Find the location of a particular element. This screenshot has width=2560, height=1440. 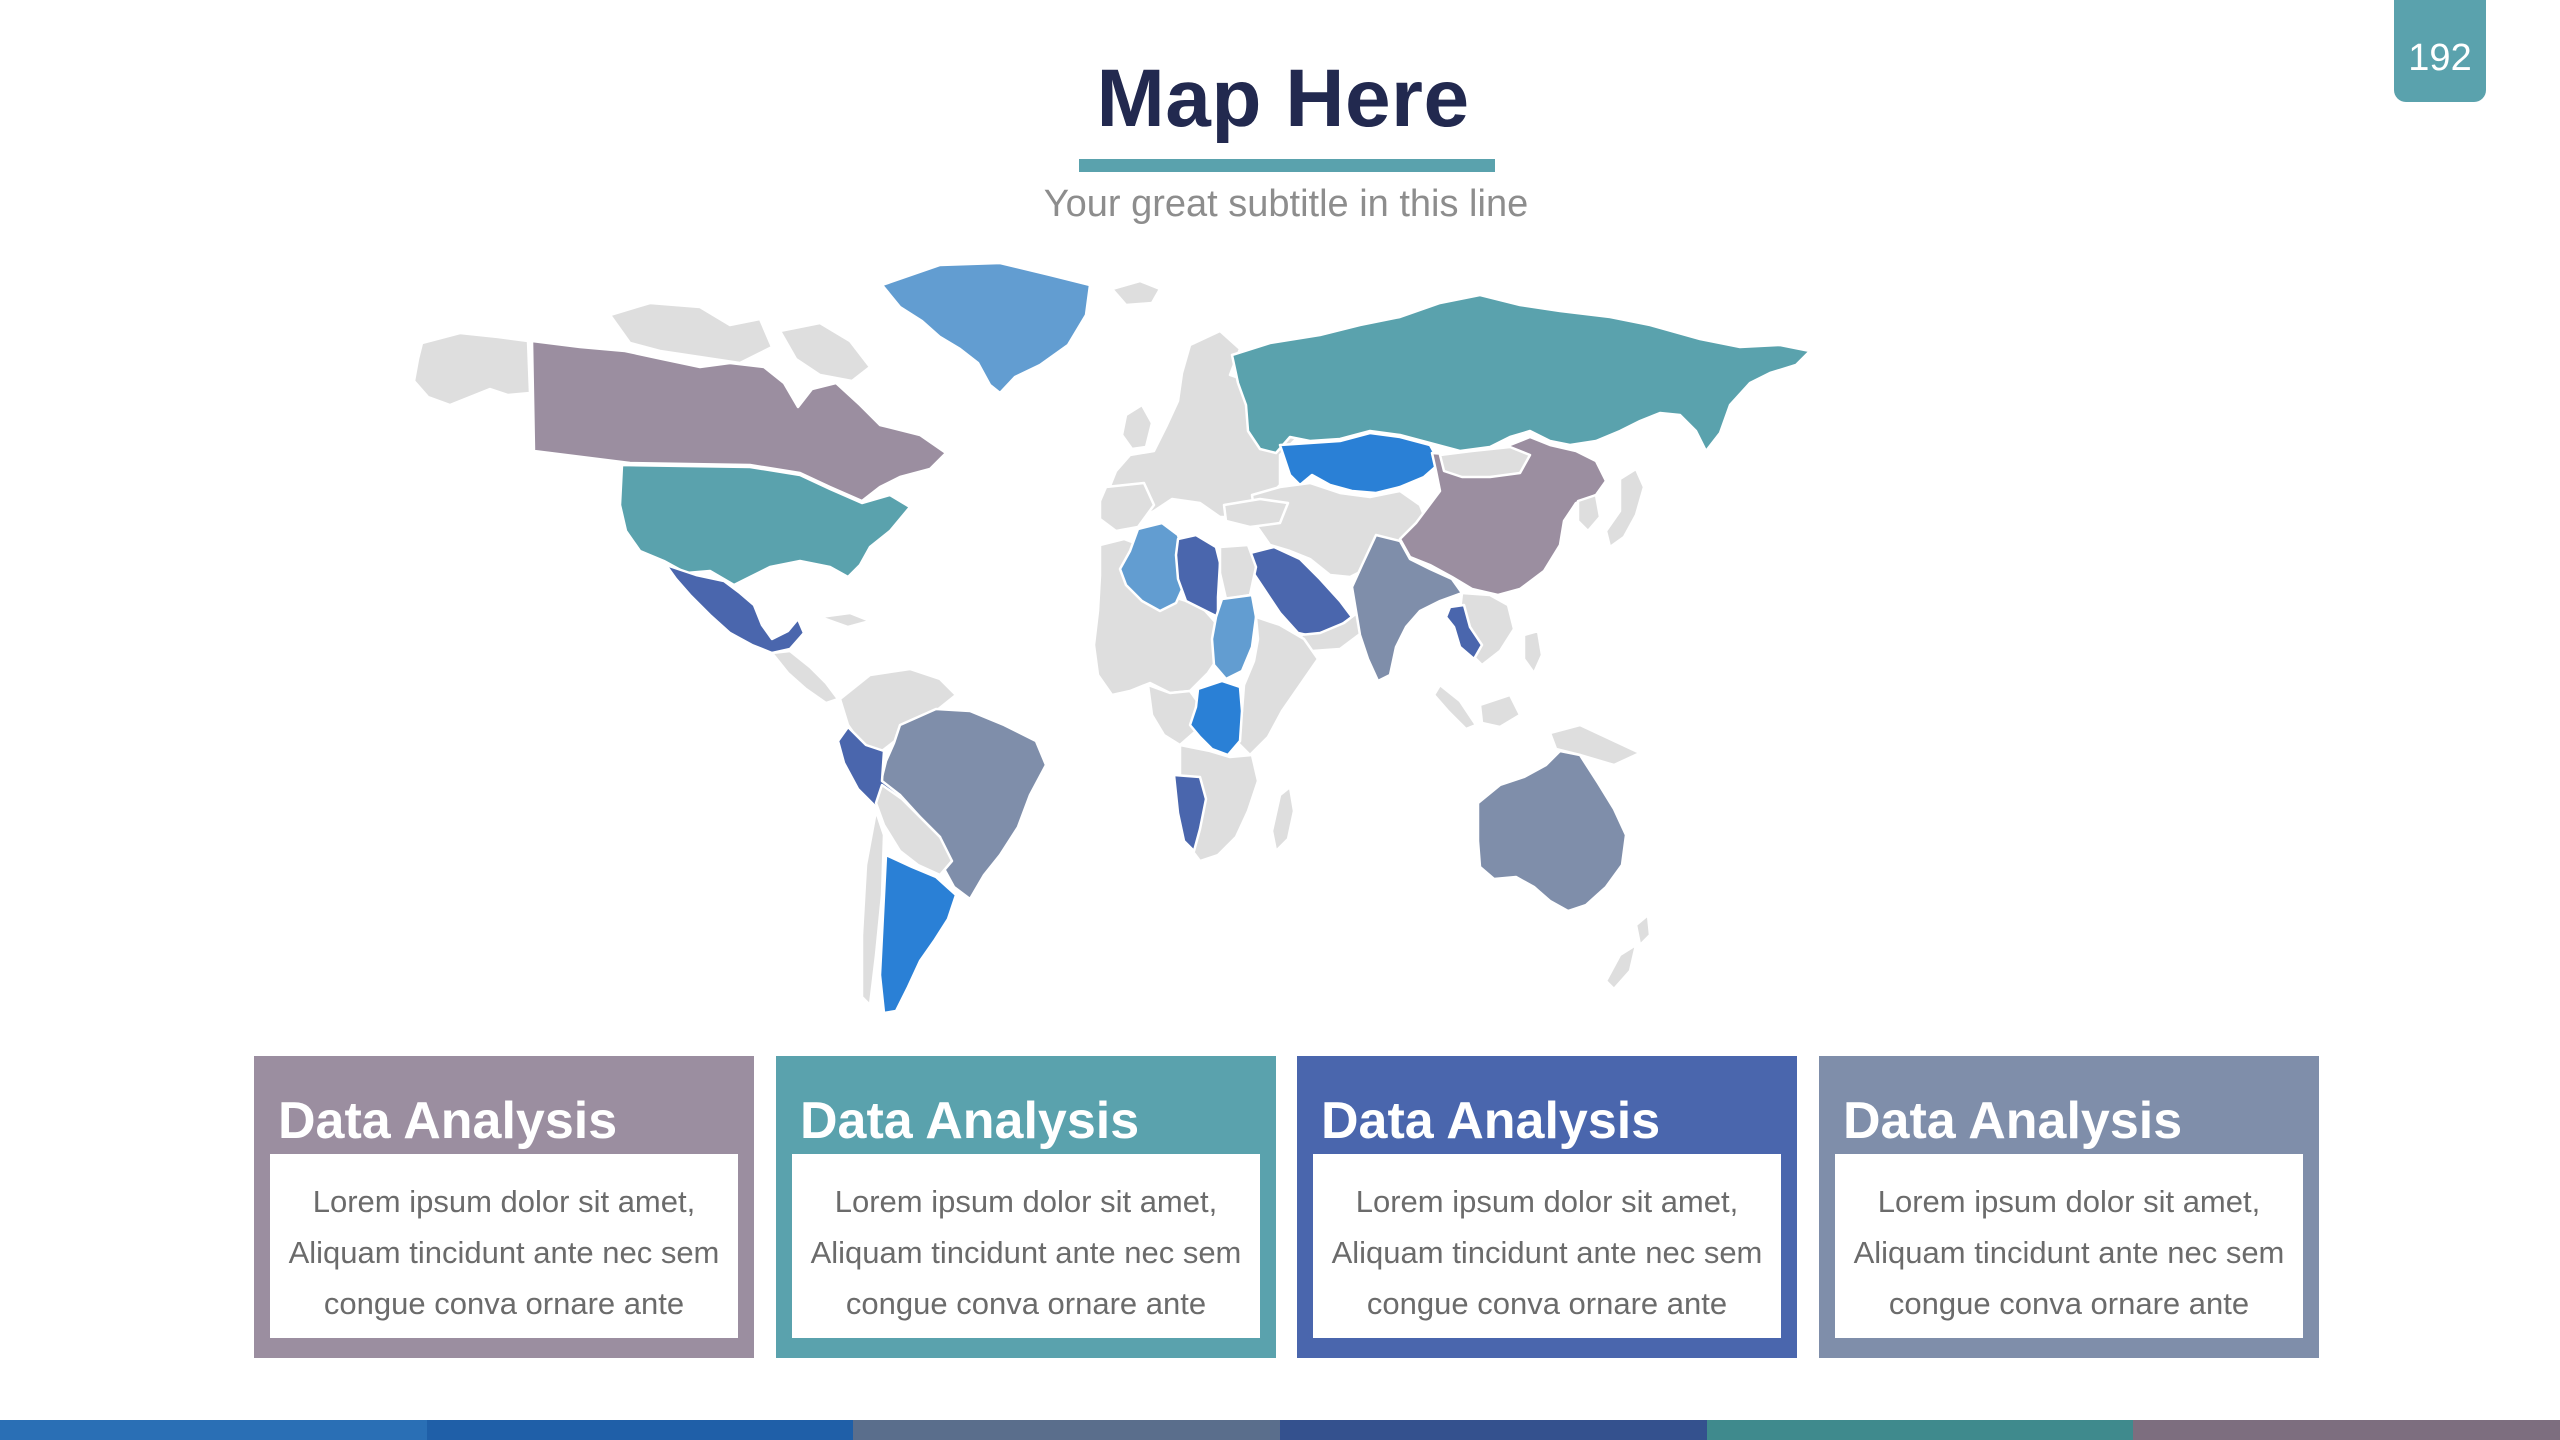

map-region-iceland is located at coordinates (1136, 293).